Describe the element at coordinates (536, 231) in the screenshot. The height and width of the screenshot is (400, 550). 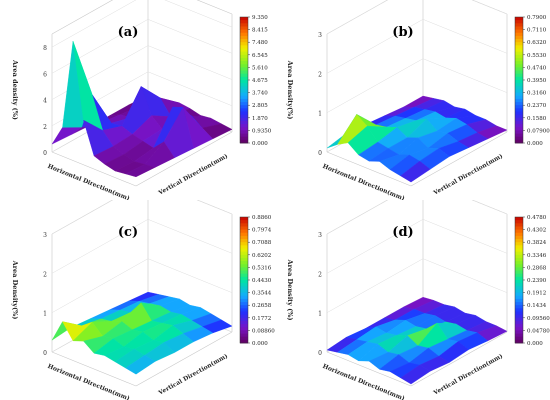
I see `colorbar-tick-label: 0.4302` at that location.